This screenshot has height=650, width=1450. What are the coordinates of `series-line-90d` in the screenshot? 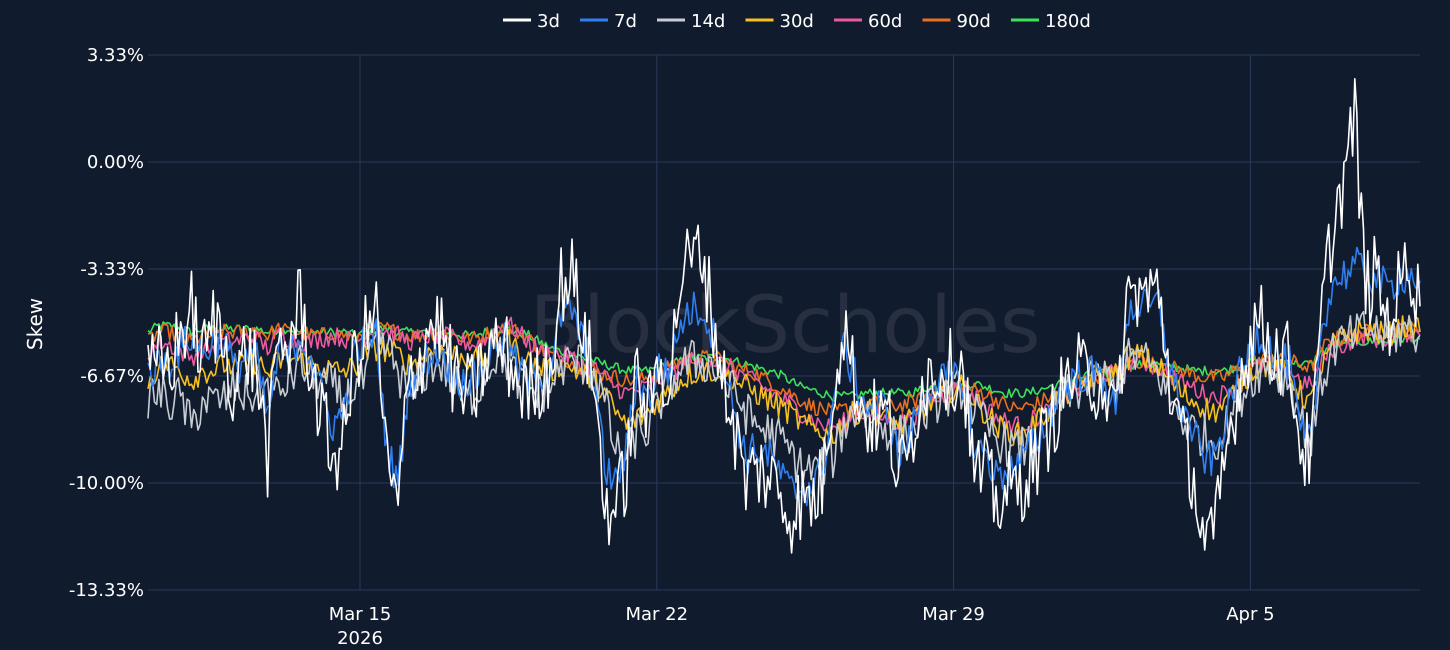 It's located at (784, 368).